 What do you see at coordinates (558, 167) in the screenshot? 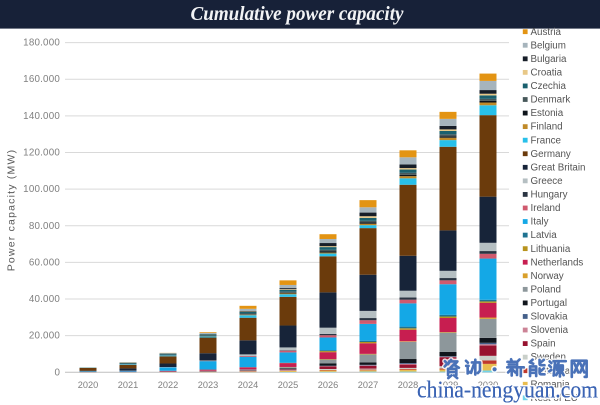
I see `svg-text: Great Britain` at bounding box center [558, 167].